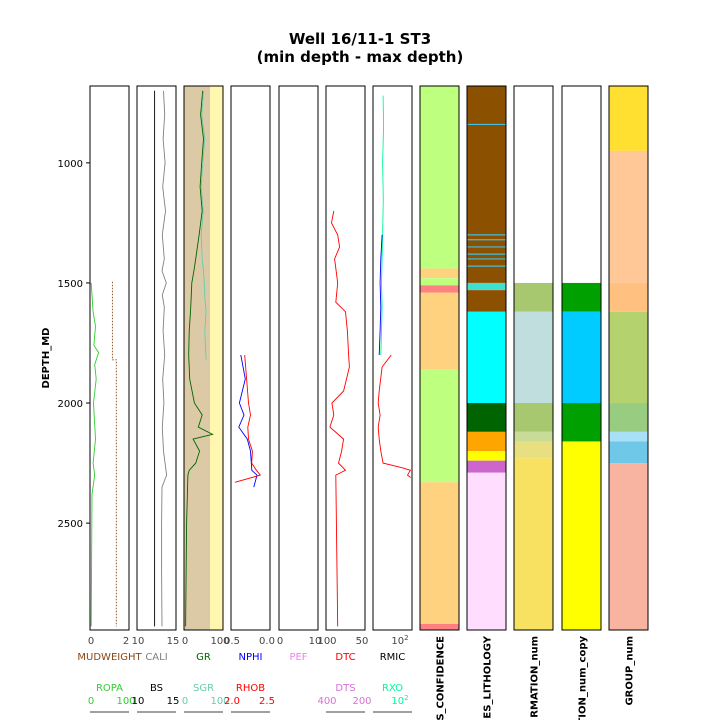 The image size is (720, 720). I want to click on curve-name-nphi: NPHI, so click(251, 657).